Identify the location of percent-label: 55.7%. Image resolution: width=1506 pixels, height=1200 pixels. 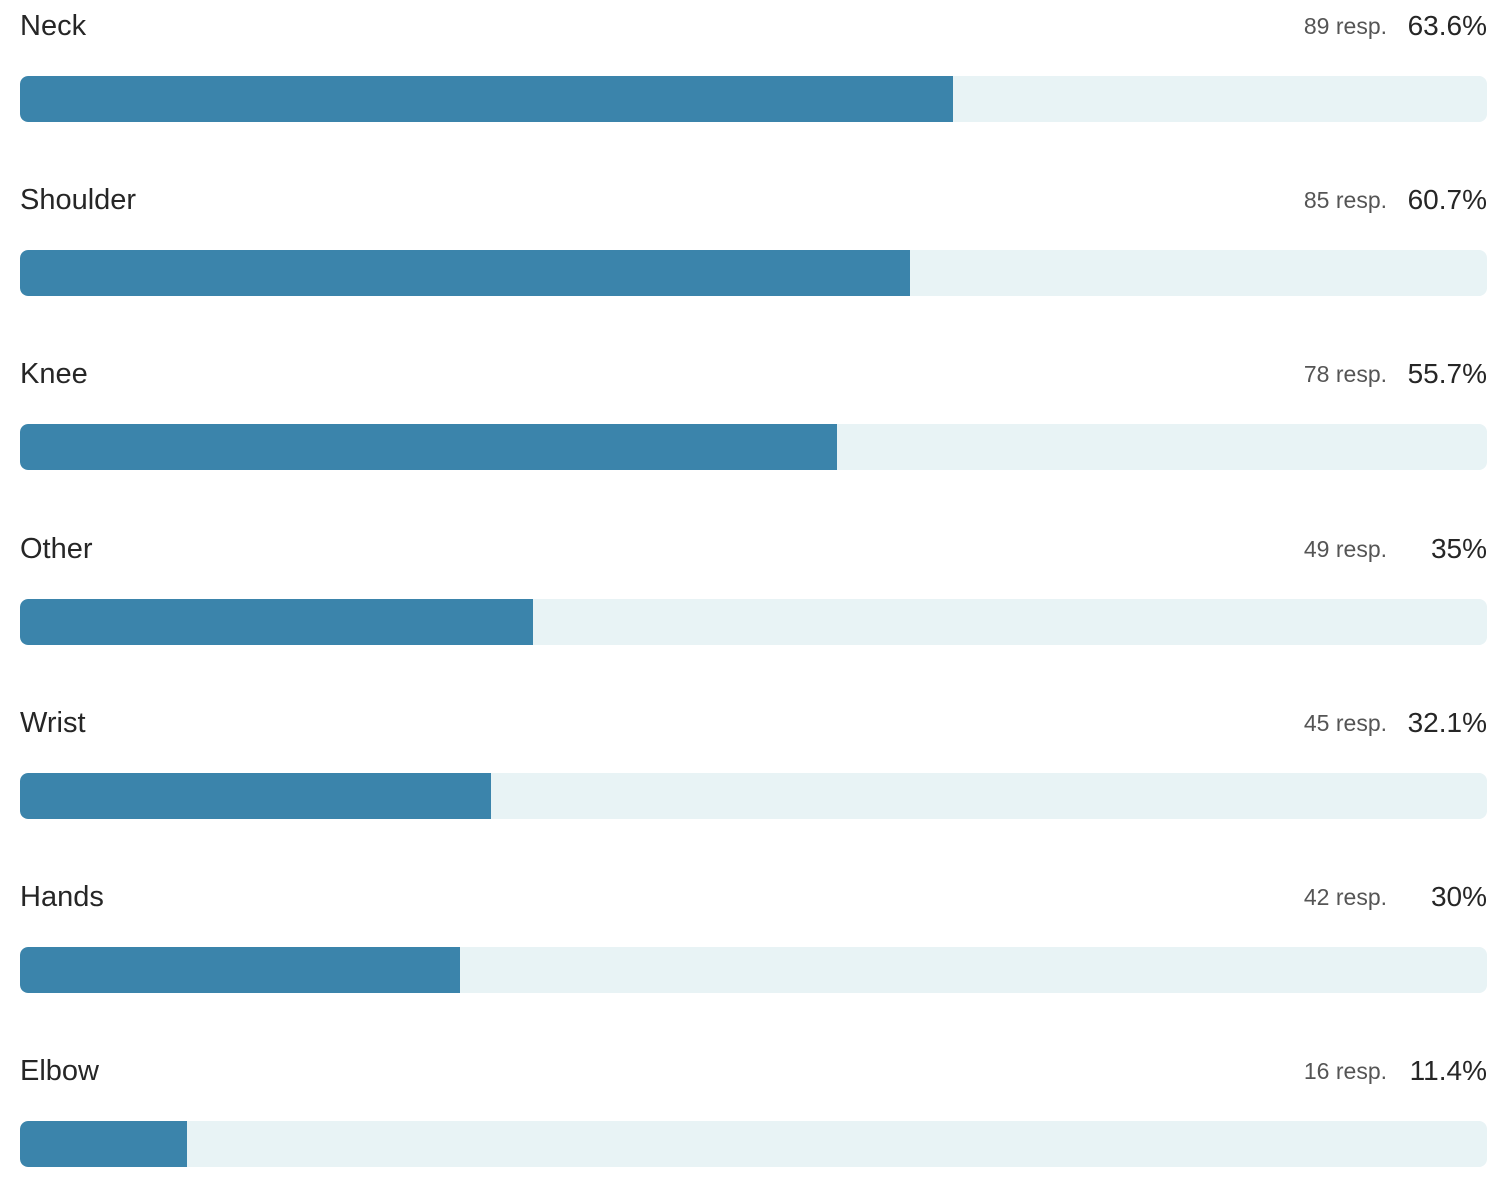
(1447, 374).